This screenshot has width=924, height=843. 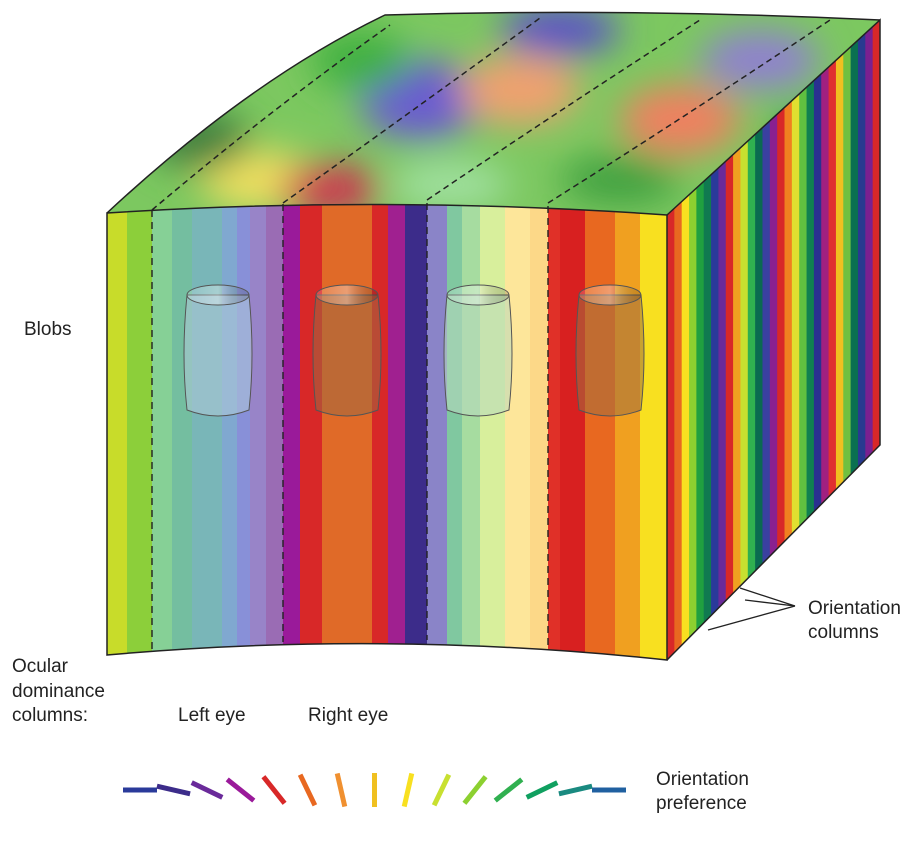 I want to click on ocular-label: columns:, so click(x=50, y=715).